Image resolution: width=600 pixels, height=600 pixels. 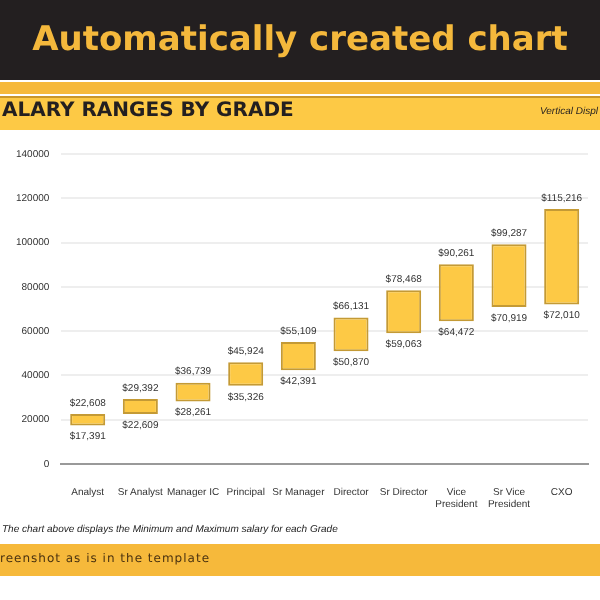 I want to click on text: Automatically created chart, so click(x=300, y=40).